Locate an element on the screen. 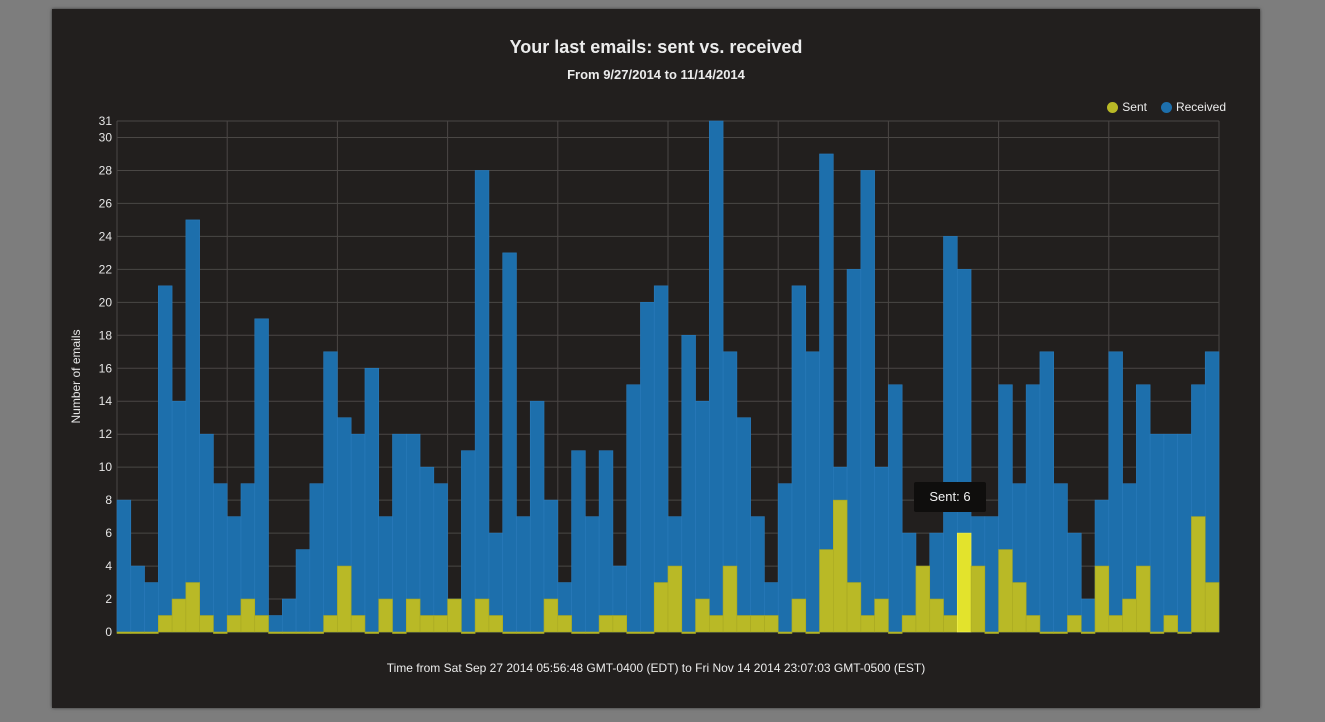 Image resolution: width=1325 pixels, height=722 pixels. y-tick-label: 14 is located at coordinates (106, 401).